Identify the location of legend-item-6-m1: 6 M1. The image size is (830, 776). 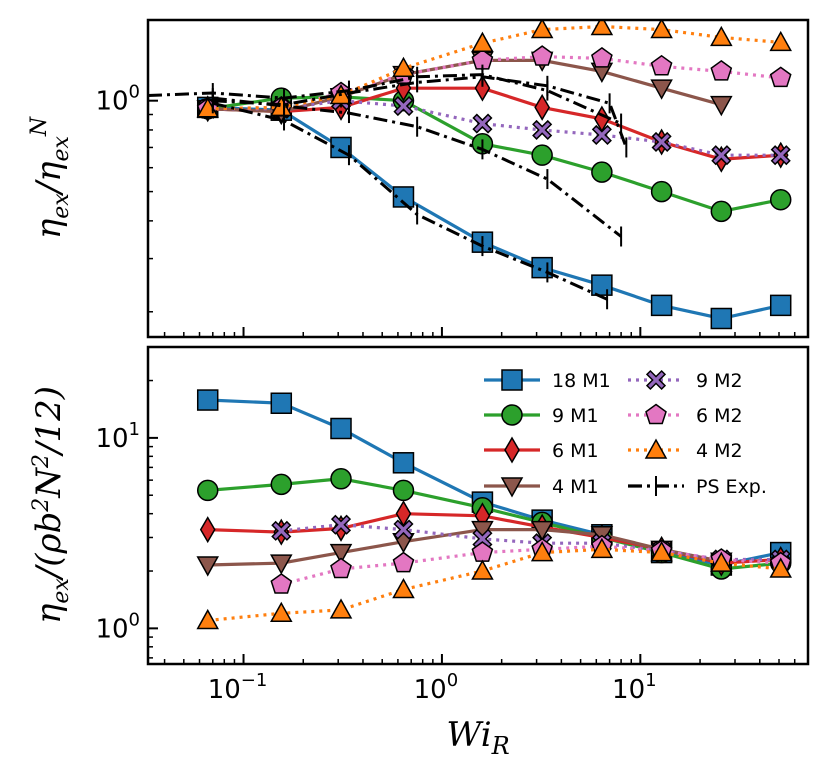
(541, 450).